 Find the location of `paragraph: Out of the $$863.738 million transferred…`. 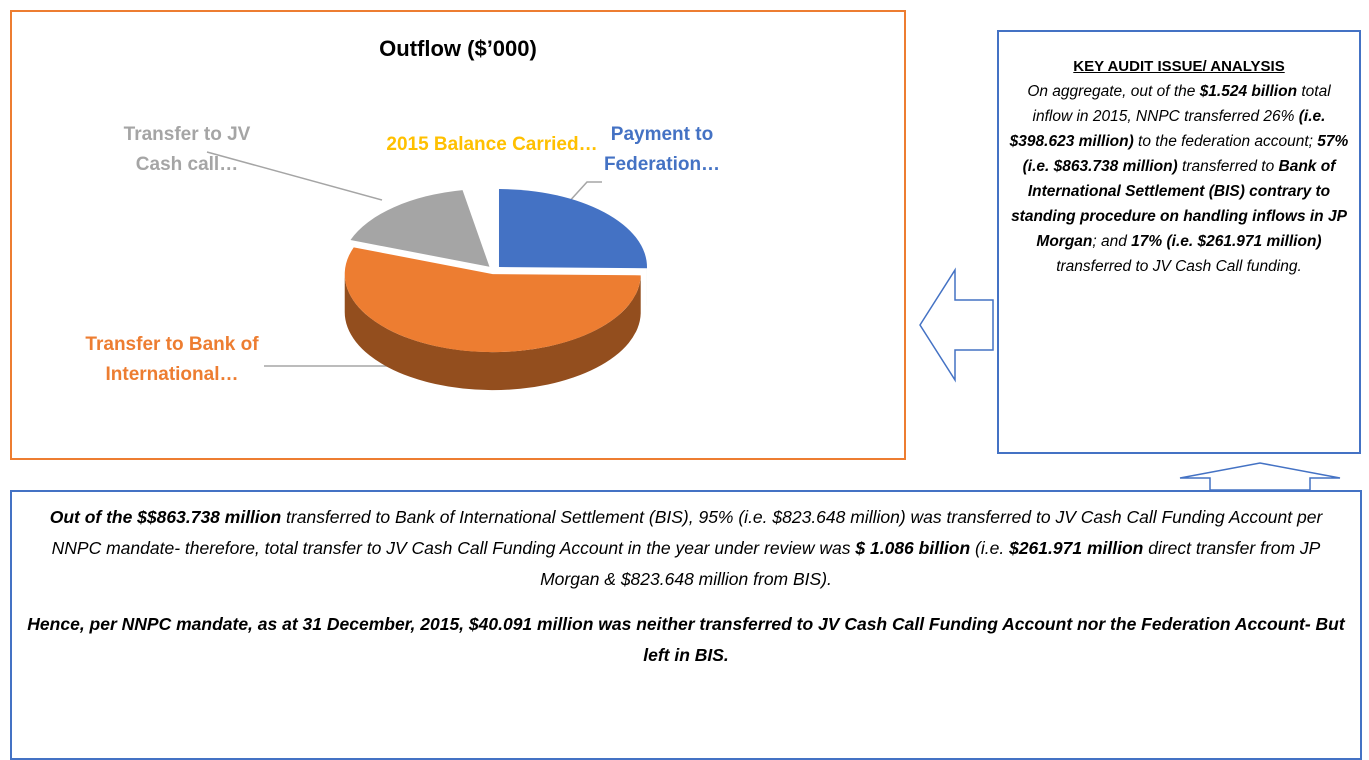

paragraph: Out of the $$863.738 million transferred… is located at coordinates (686, 548).